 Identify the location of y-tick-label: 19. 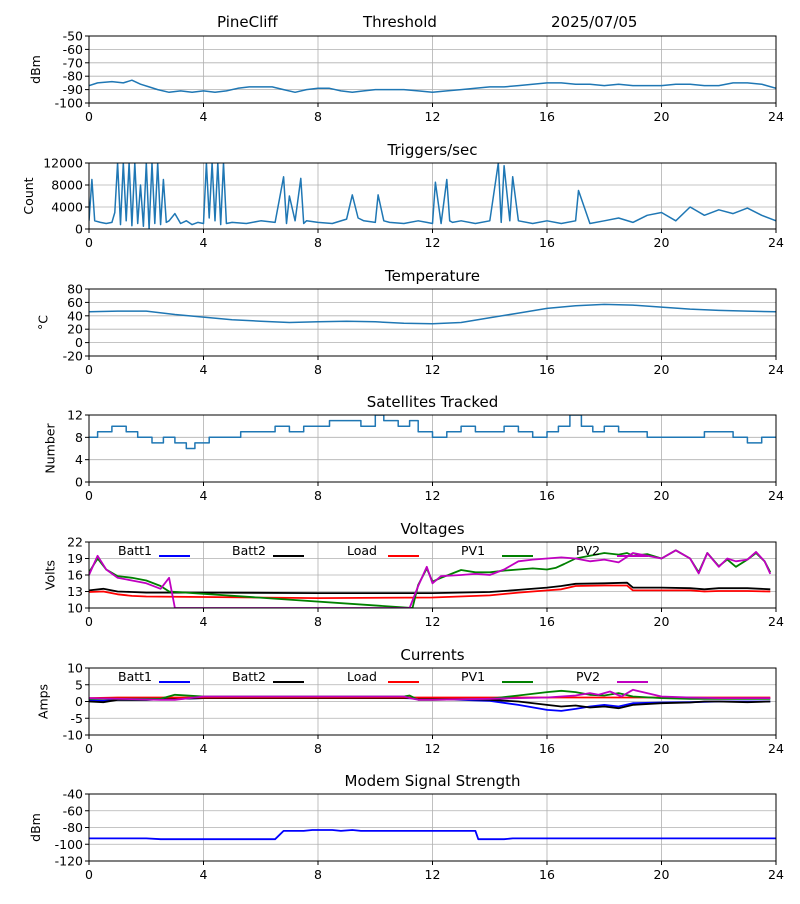
(75, 558).